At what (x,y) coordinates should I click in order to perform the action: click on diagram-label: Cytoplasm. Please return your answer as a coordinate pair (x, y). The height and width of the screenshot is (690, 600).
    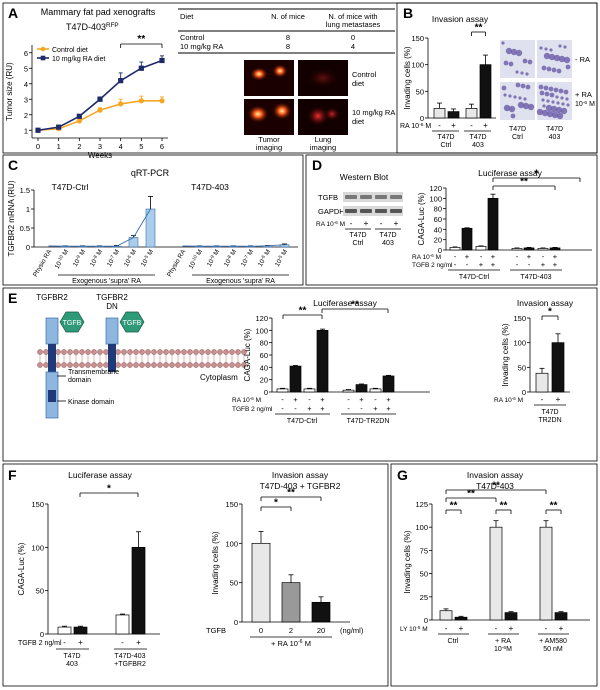
    Looking at the image, I should click on (219, 377).